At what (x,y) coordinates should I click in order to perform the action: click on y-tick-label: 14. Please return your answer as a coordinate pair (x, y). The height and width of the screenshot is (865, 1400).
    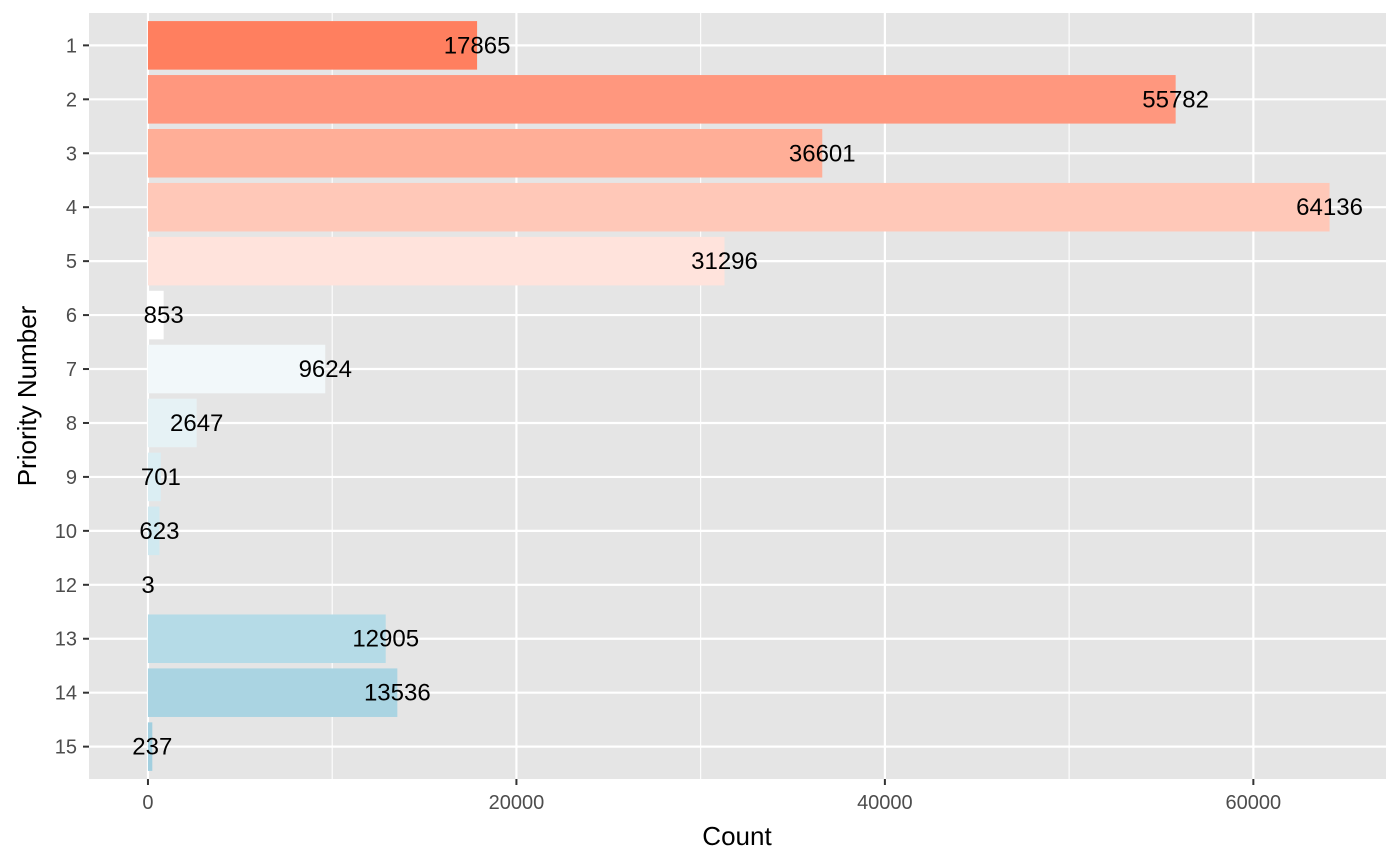
    Looking at the image, I should click on (66, 694).